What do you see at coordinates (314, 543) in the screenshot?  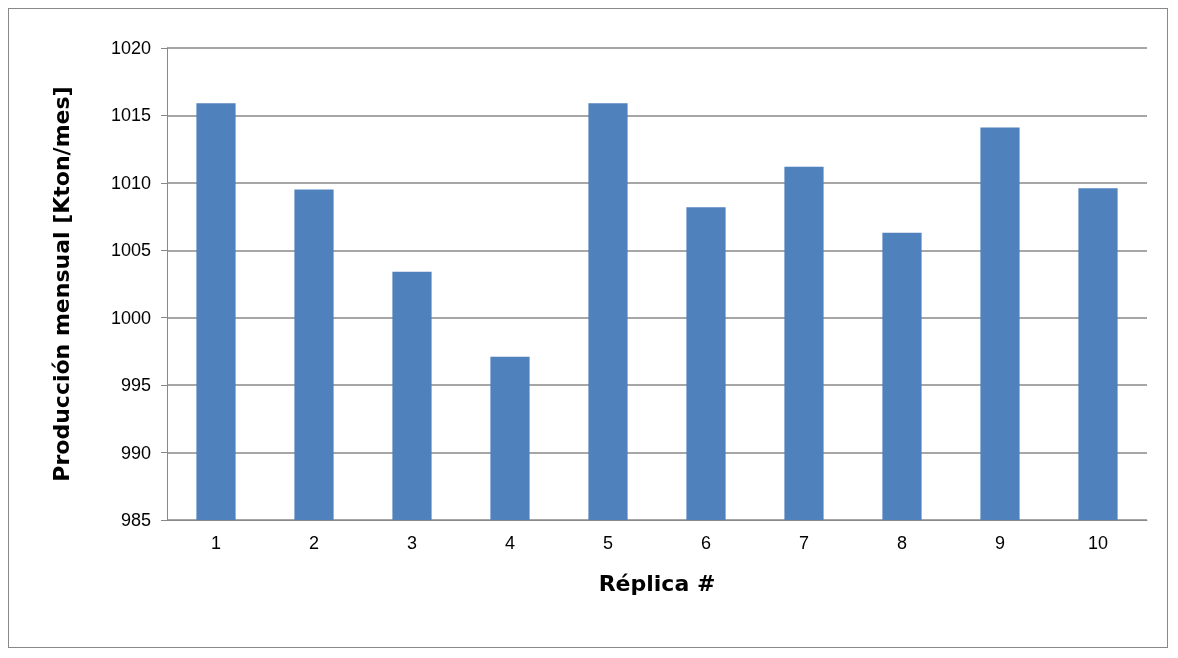 I see `x-tick-label: 2` at bounding box center [314, 543].